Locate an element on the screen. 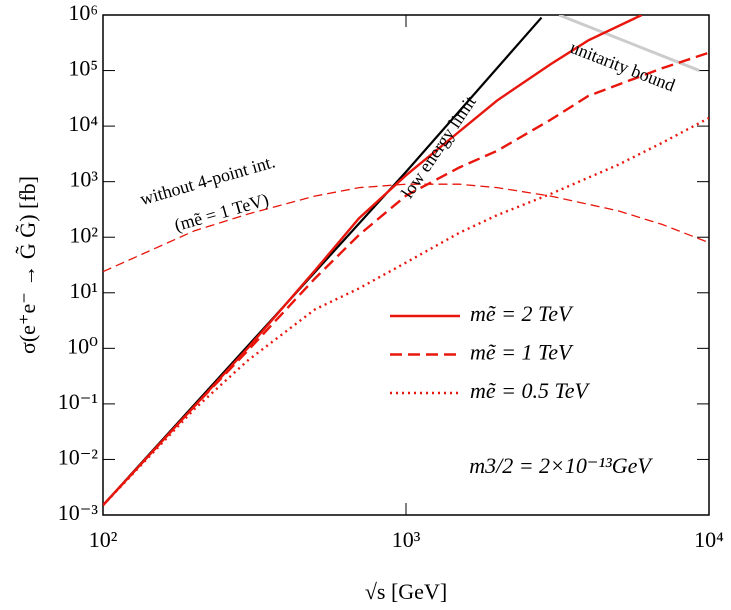  y-tick-label: 10² is located at coordinates (83, 234).